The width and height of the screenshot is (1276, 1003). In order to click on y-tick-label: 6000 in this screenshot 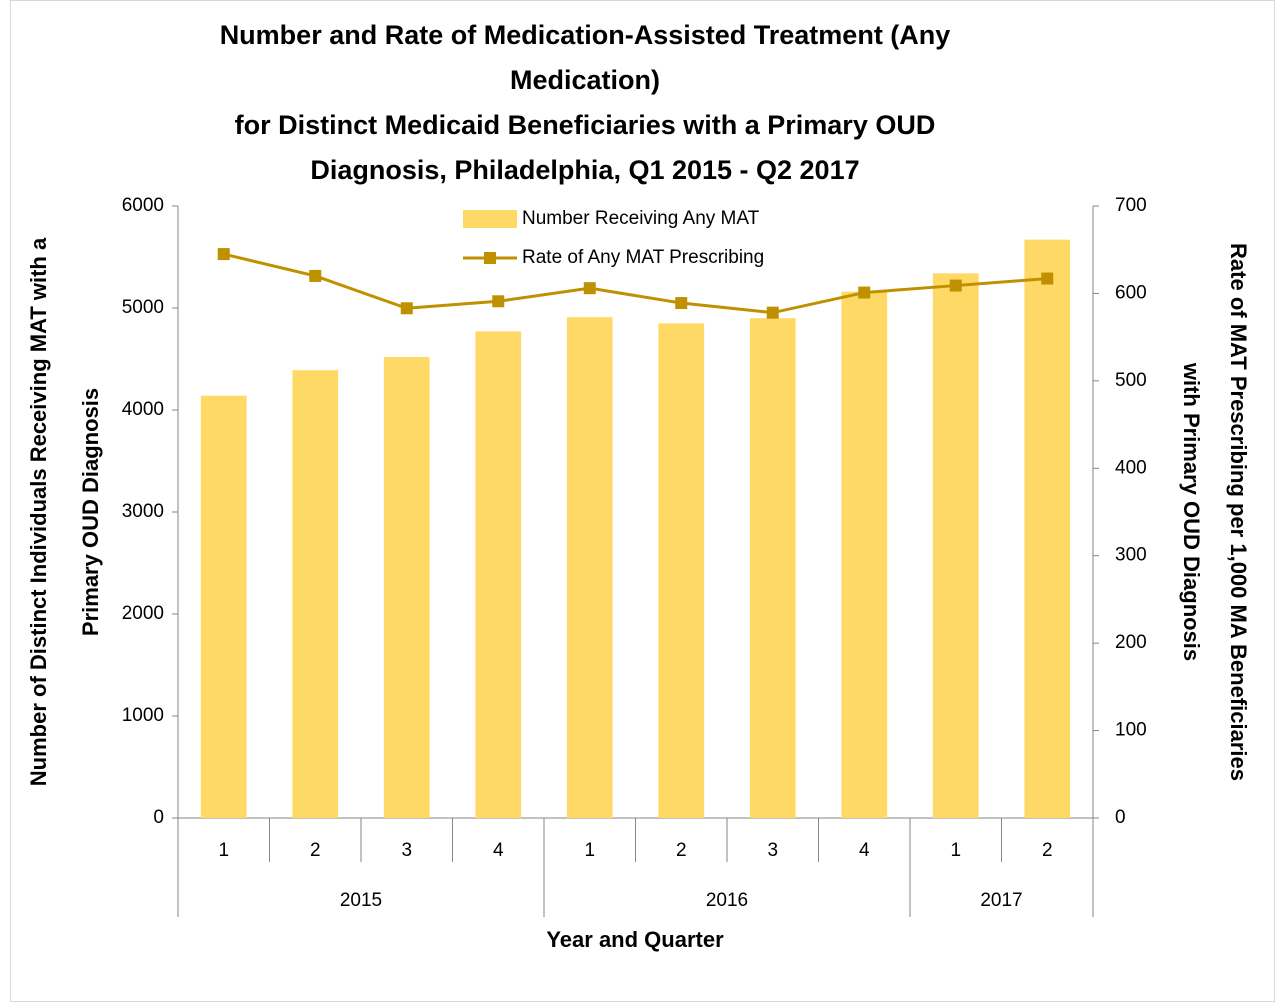, I will do `click(143, 205)`.